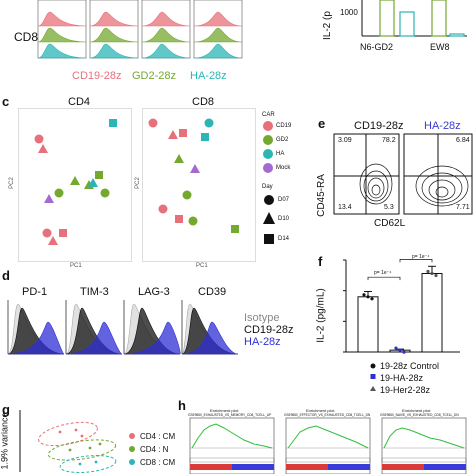 Image resolution: width=474 pixels, height=474 pixels. Describe the element at coordinates (322, 123) in the screenshot. I see `panel-label-e: e` at that location.